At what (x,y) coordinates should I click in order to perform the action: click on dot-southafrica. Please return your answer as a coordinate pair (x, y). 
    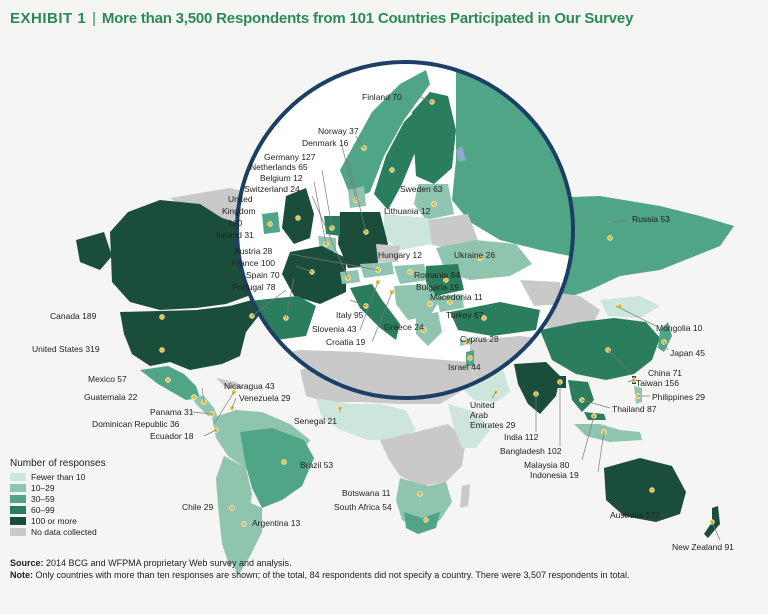
    Looking at the image, I should click on (426, 520).